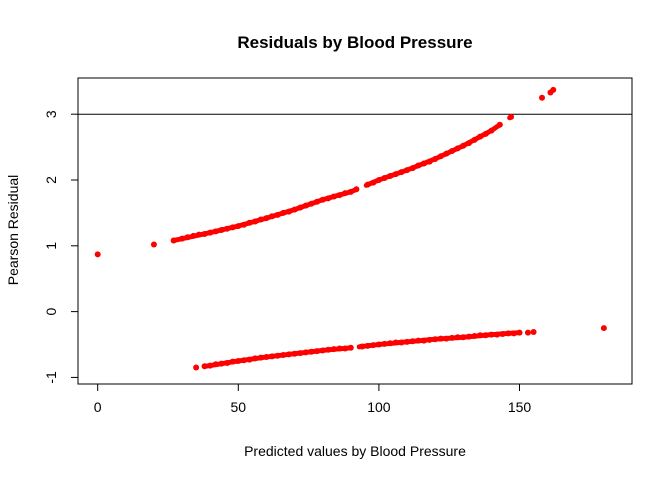 The width and height of the screenshot is (672, 480). Describe the element at coordinates (61, 247) in the screenshot. I see `y-axis: -1 0 1 2 3` at that location.